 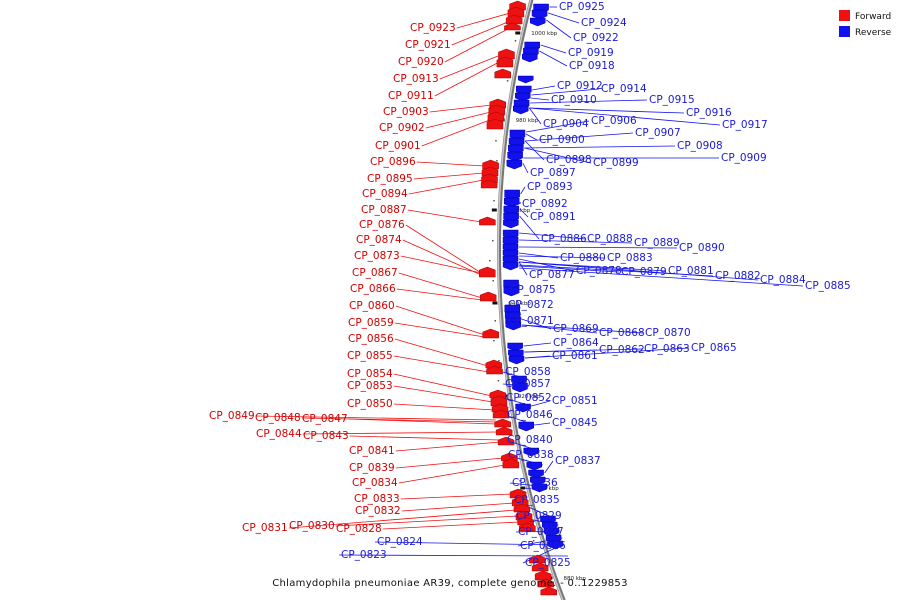 I want to click on reverse-gene-label: CP_0840, so click(x=530, y=440).